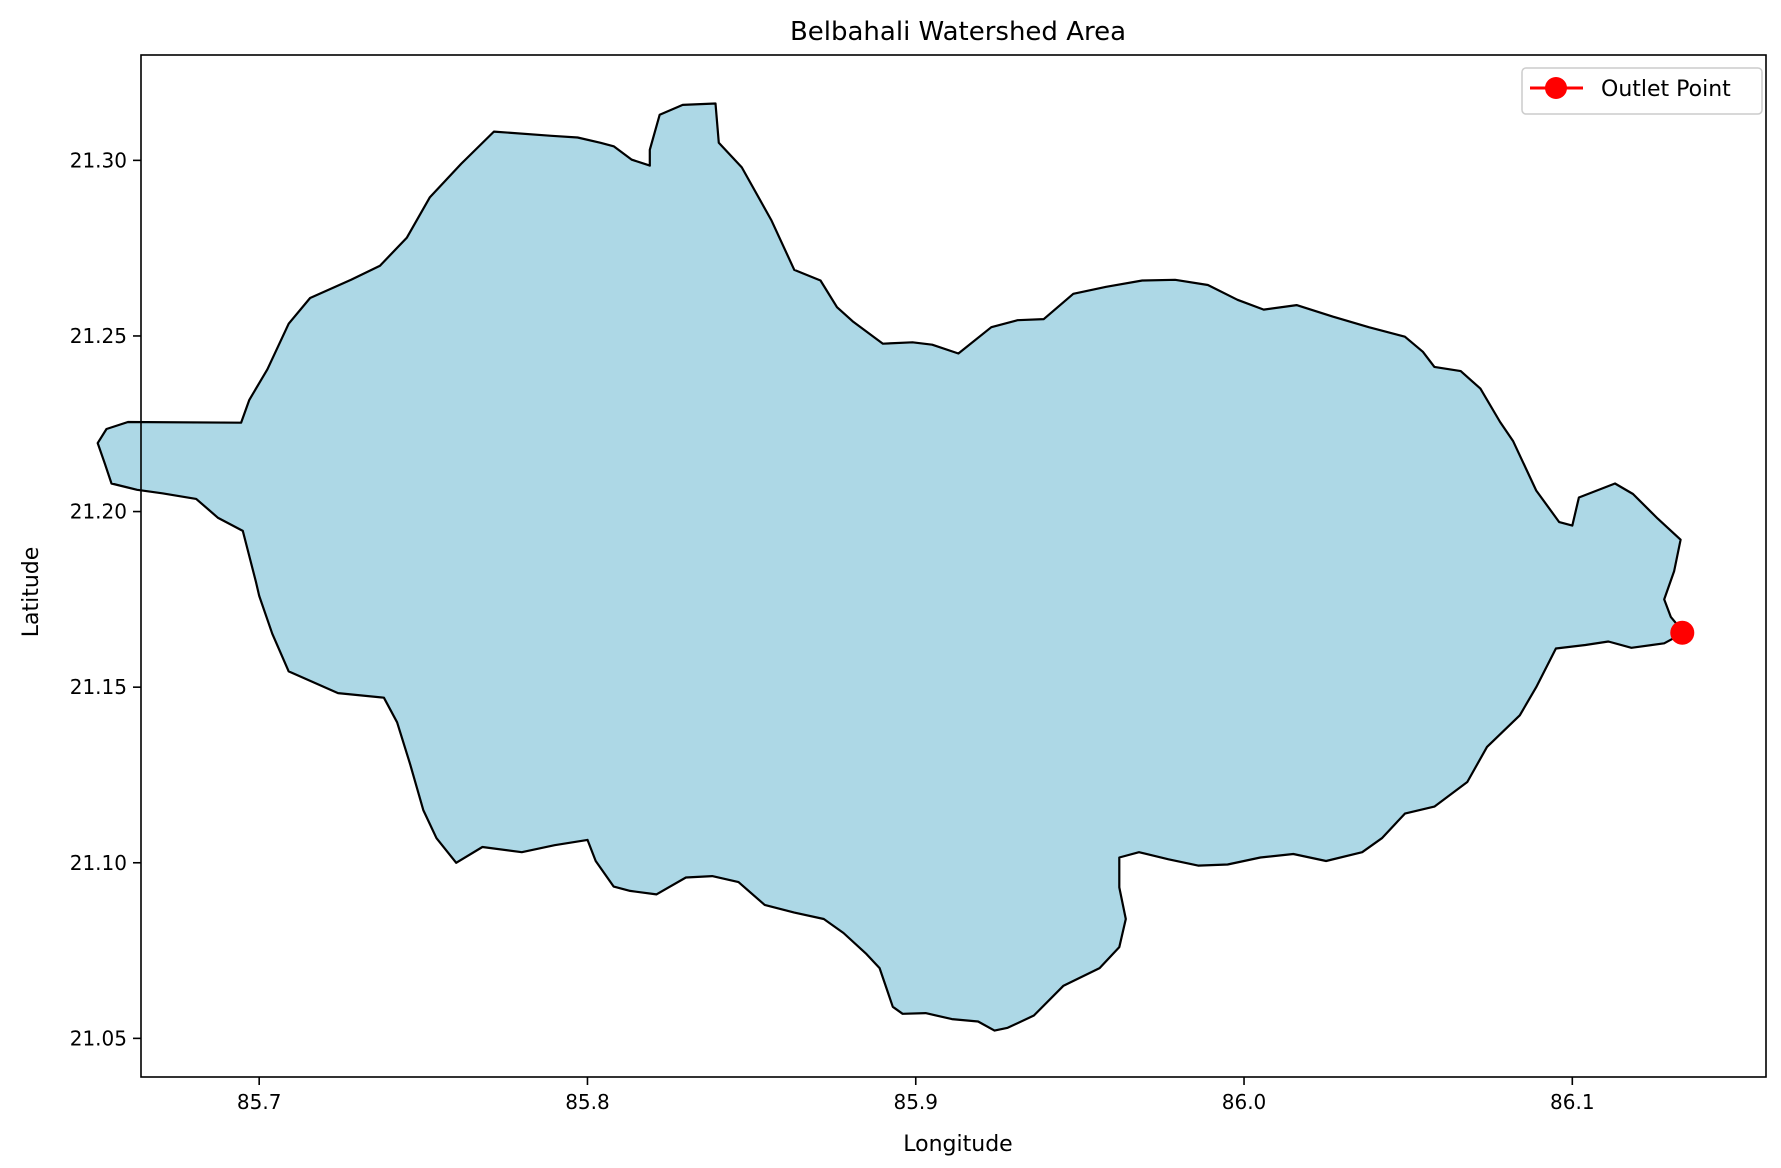 This screenshot has height=1168, width=1781. I want to click on x-tick-label: 86.1, so click(1572, 1102).